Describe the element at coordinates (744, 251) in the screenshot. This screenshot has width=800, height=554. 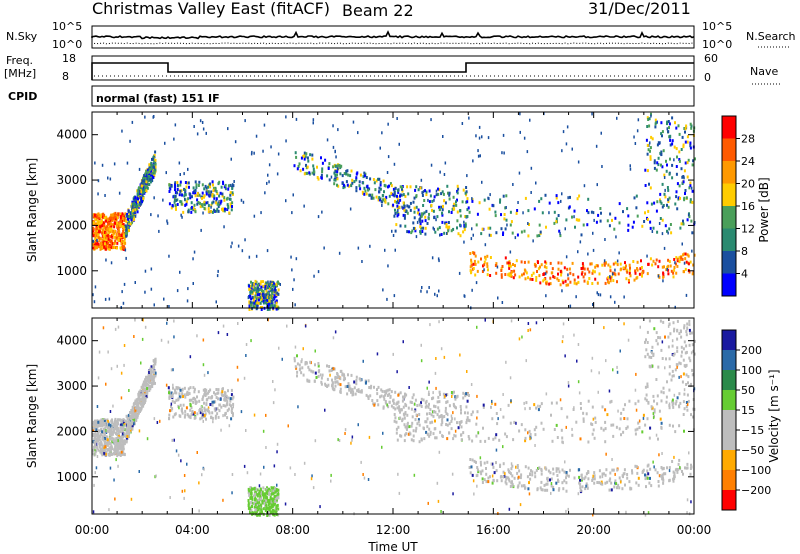
I see `colorbar-tick-label: 8` at that location.